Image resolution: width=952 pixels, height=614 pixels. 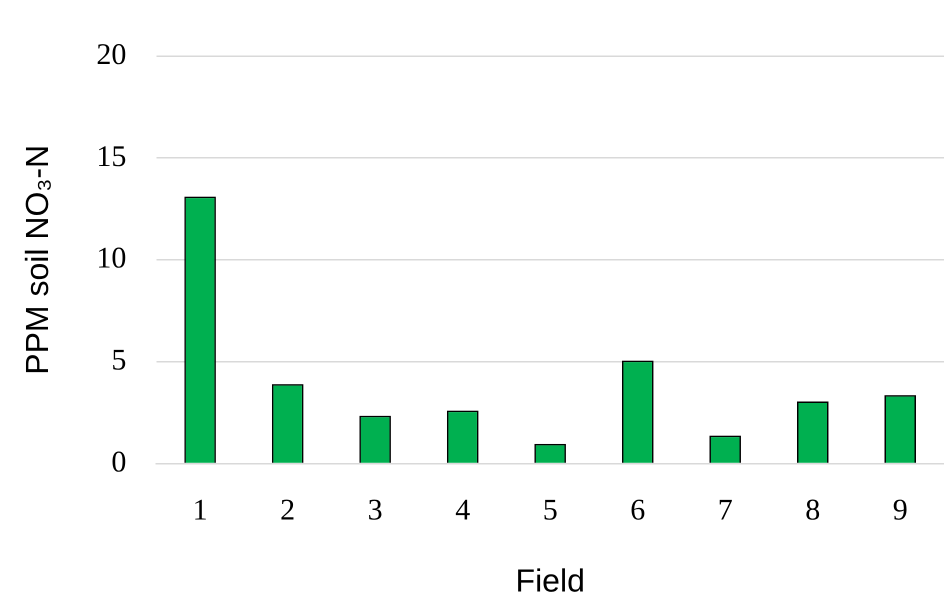 I want to click on x-tick-label: 6, so click(x=638, y=509).